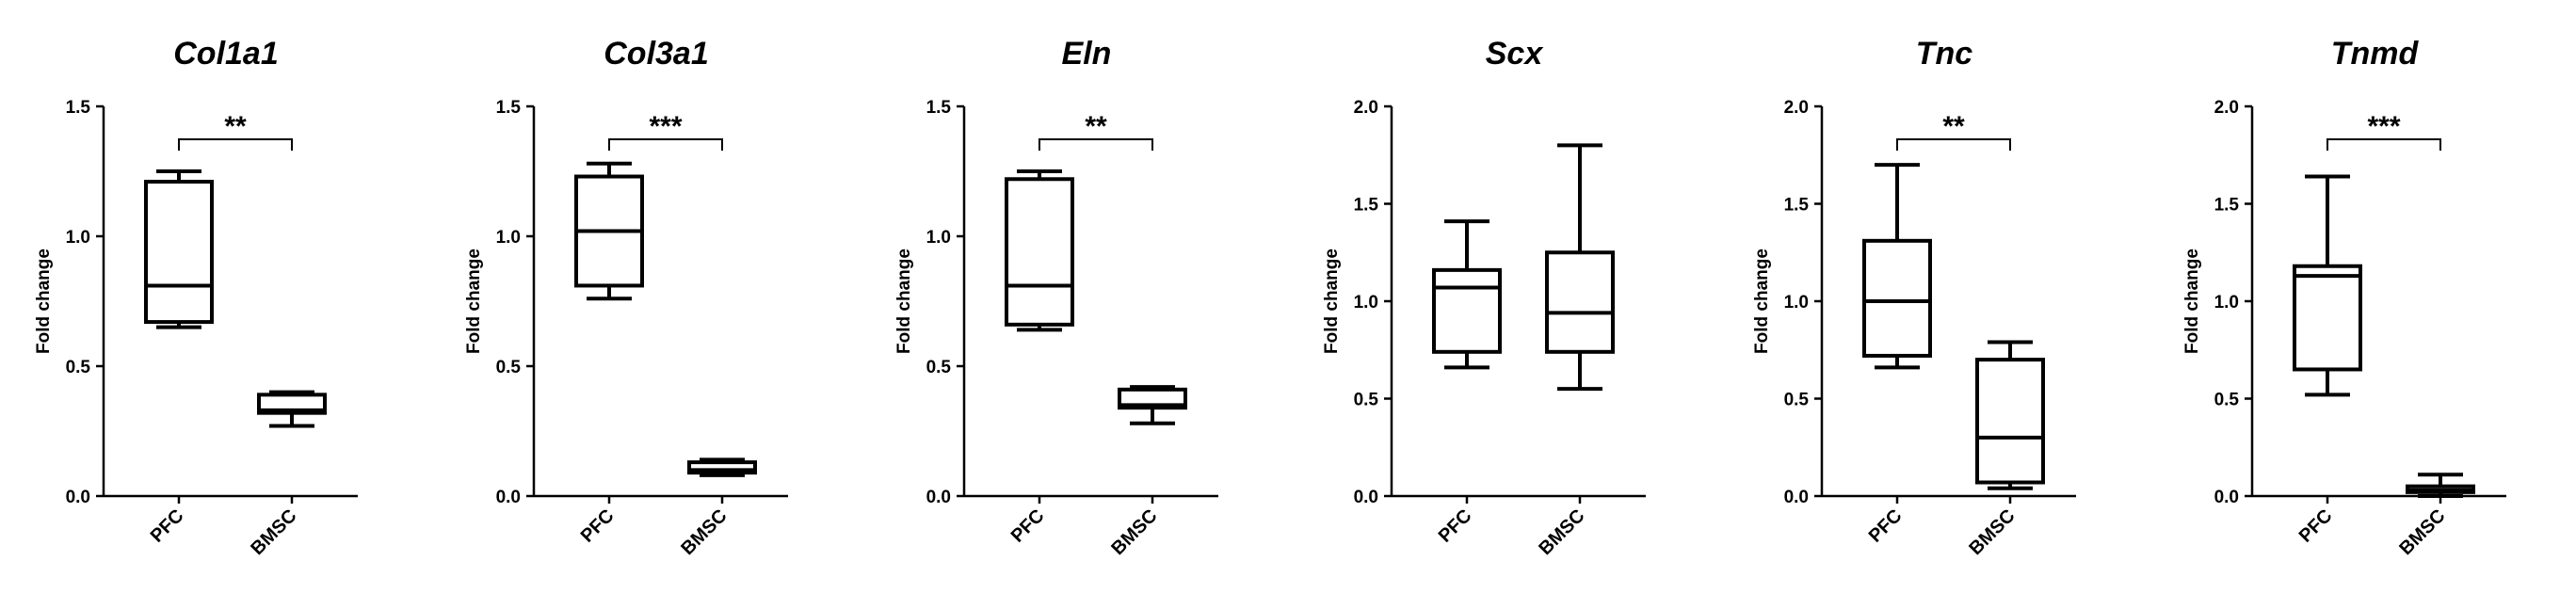  I want to click on panel-col1a1: Col1a1 Fold change 0.0 0.5 1.0 1.5 PFC BMSC **, so click(196, 297).